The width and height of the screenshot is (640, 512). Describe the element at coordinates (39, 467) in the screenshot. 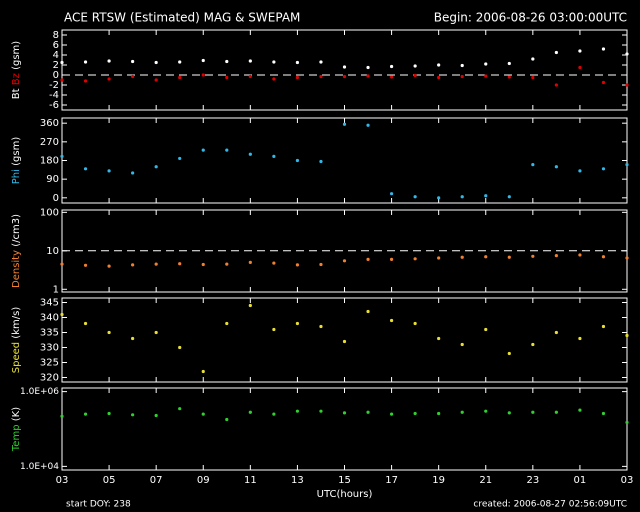

I see `y-tick-label: 1.0E+04` at that location.